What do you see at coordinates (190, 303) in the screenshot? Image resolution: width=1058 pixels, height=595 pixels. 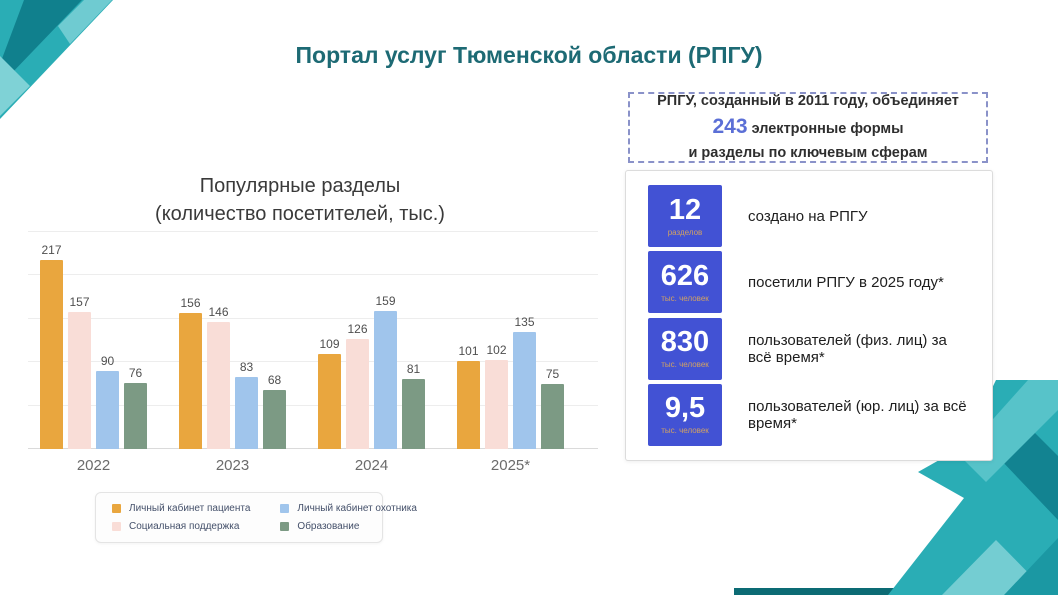 I see `bar-value-label: 156` at bounding box center [190, 303].